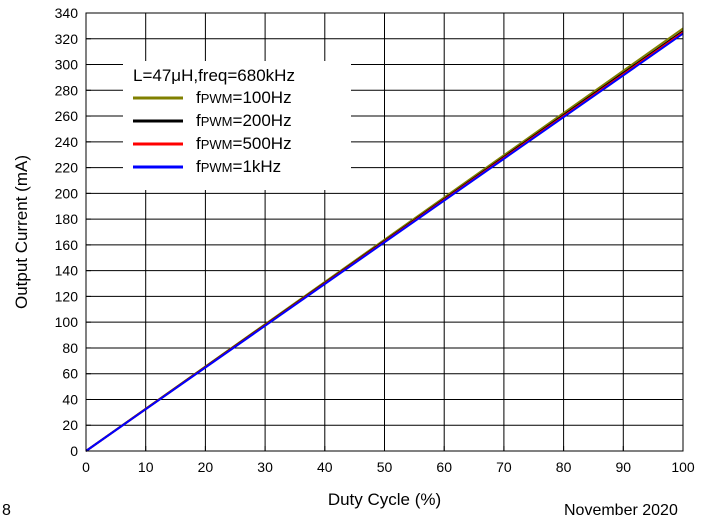  Describe the element at coordinates (70, 374) in the screenshot. I see `y-tick-label: 60` at that location.